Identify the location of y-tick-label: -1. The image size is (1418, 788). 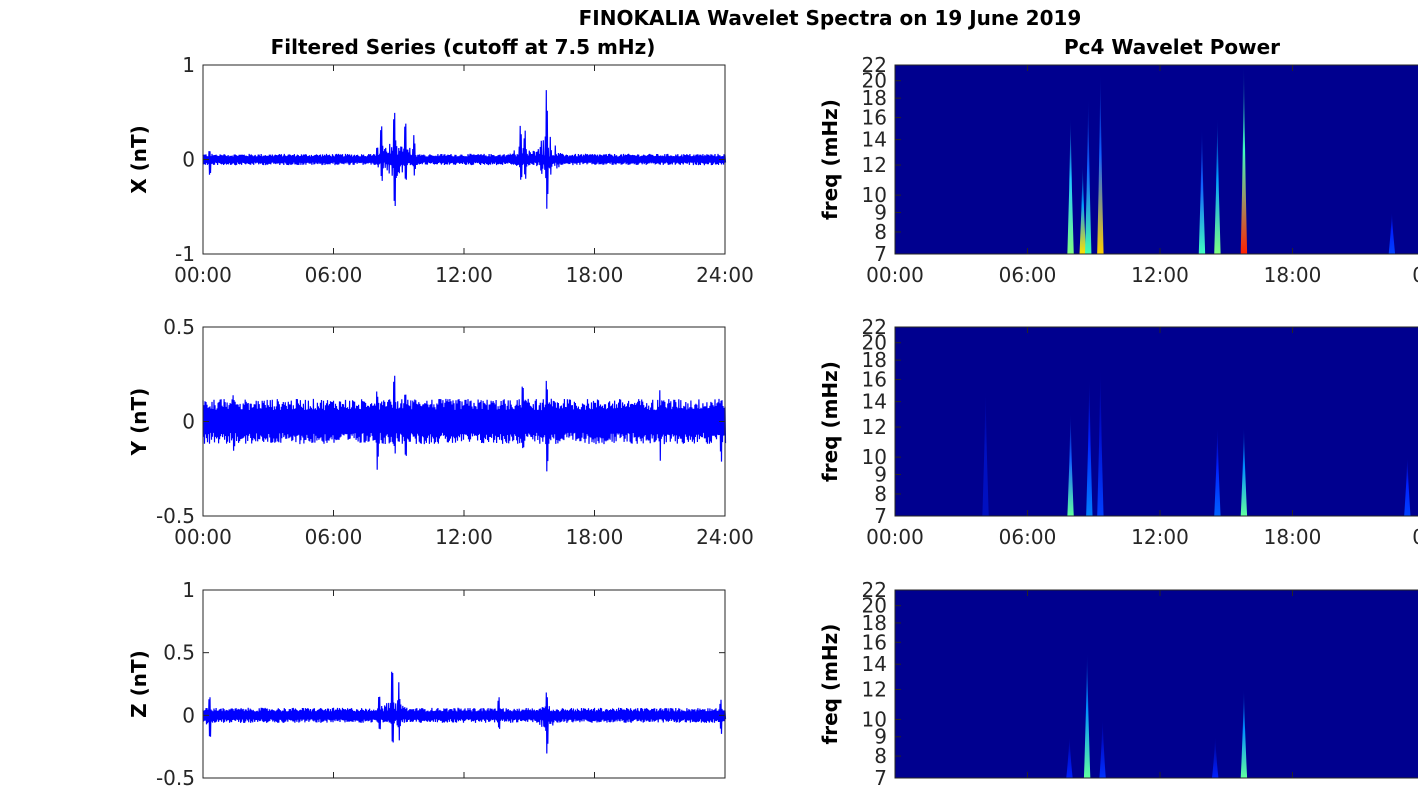
(185, 254).